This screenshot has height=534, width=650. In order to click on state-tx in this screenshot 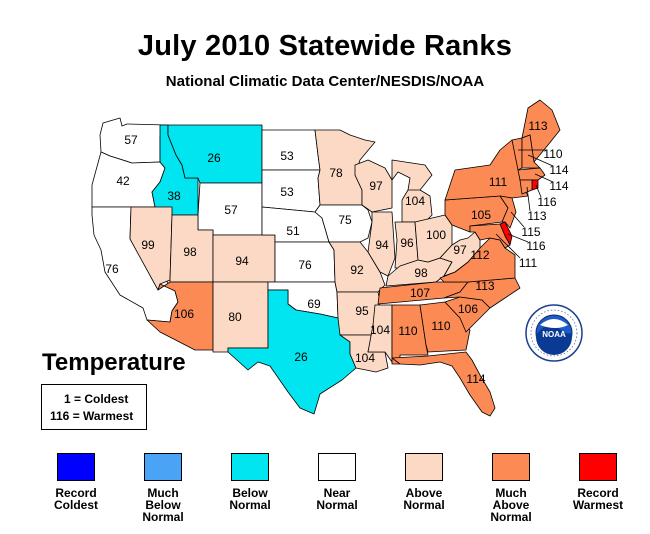, I will do `click(292, 352)`.